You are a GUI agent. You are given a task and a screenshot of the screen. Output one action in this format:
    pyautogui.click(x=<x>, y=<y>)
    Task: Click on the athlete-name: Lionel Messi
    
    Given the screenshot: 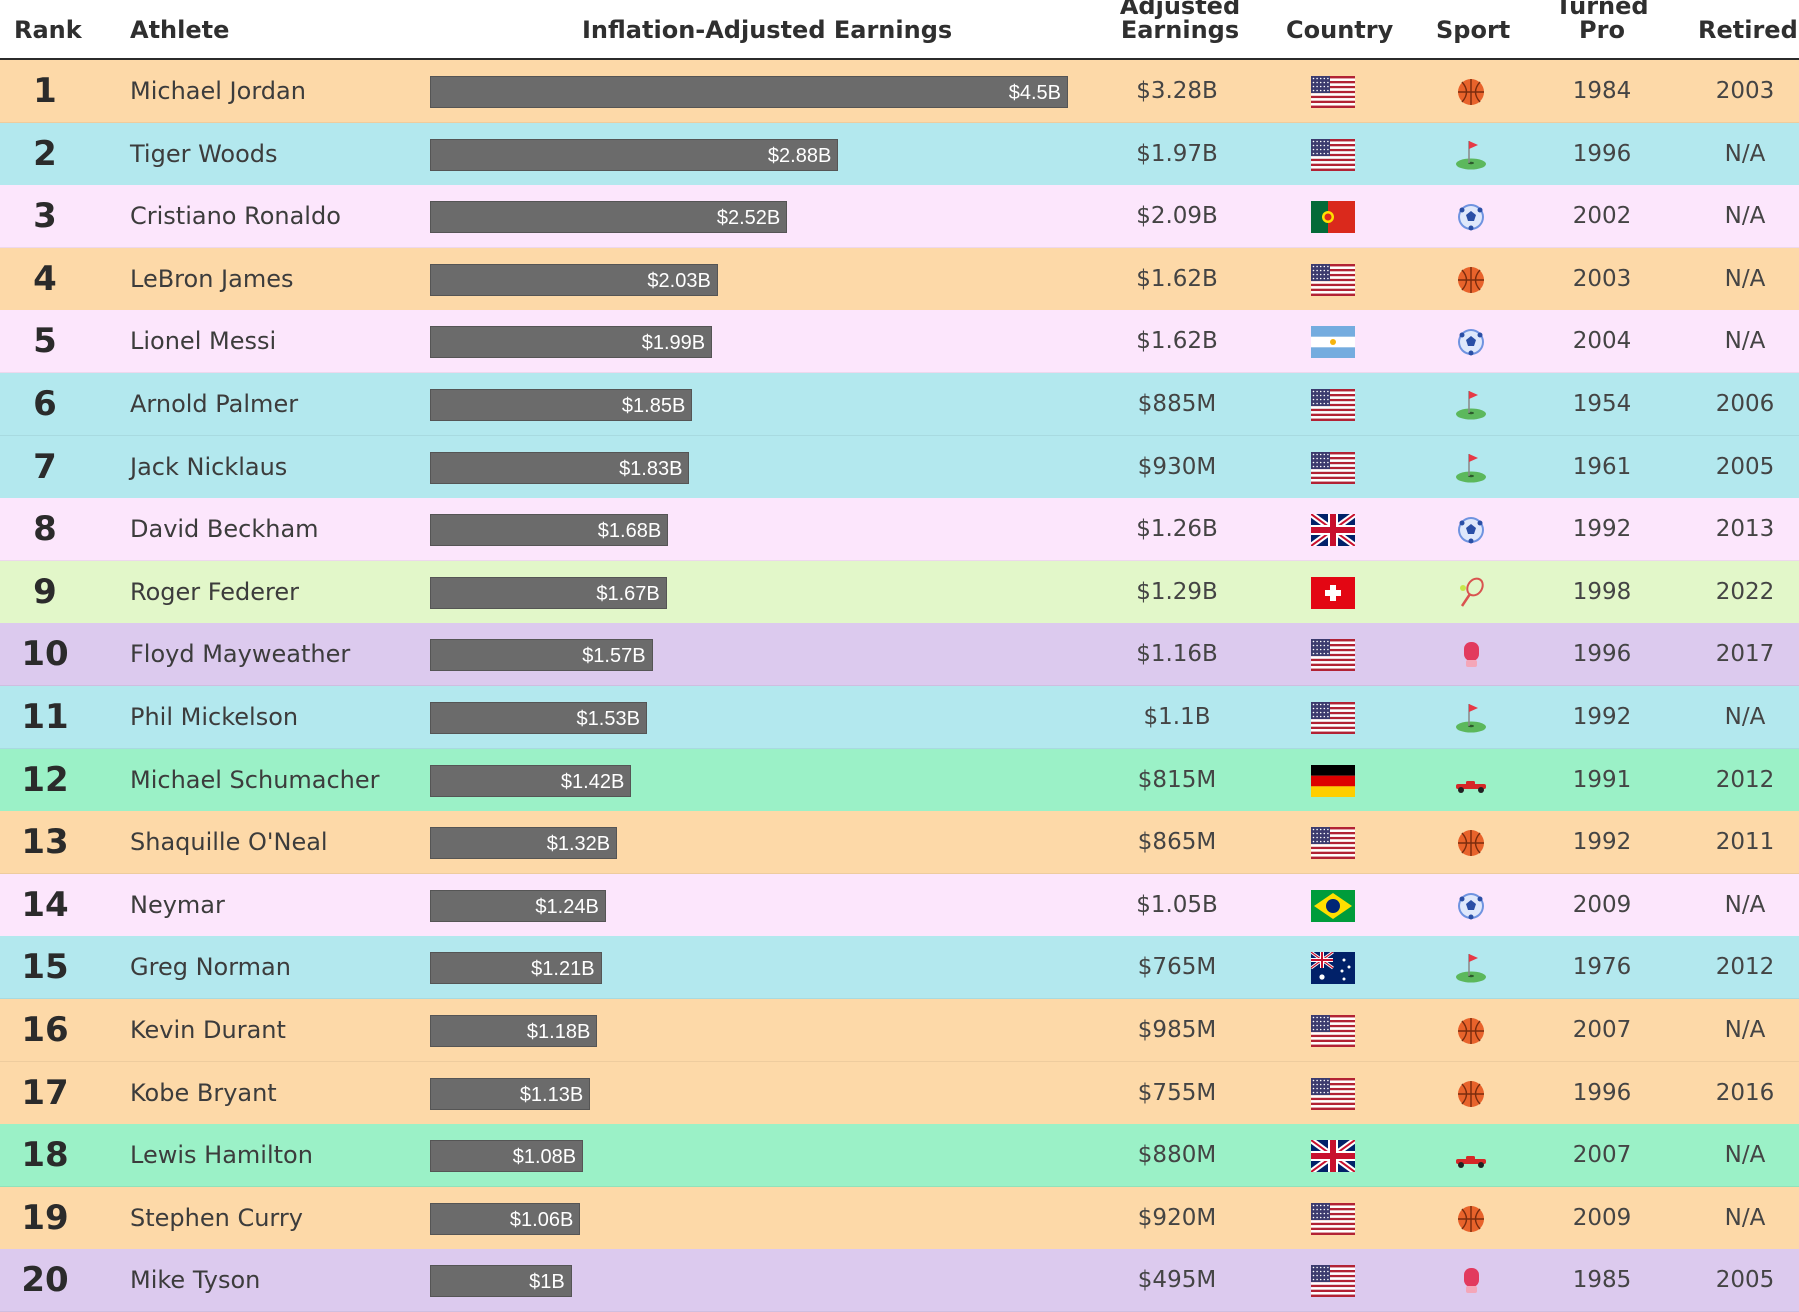 What is the action you would take?
    pyautogui.click(x=203, y=341)
    